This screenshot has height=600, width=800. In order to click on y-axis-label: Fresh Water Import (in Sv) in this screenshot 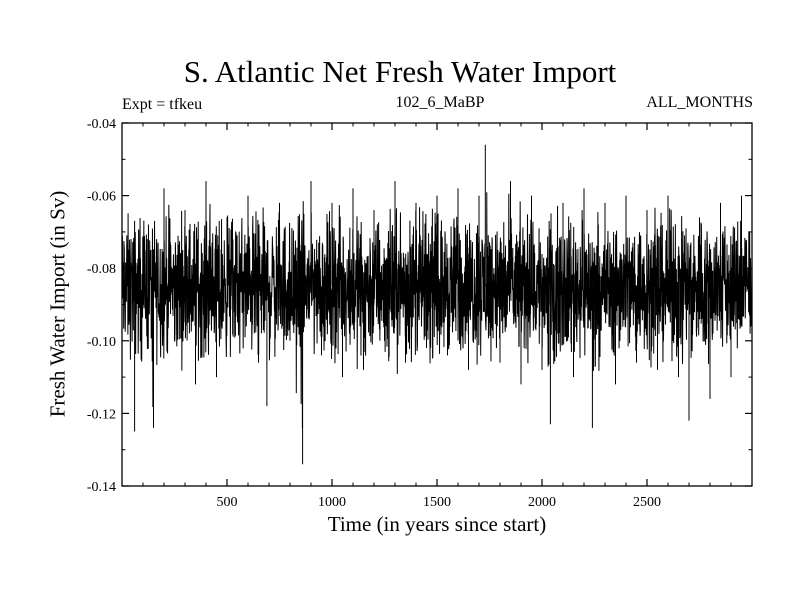, I will do `click(57, 304)`.